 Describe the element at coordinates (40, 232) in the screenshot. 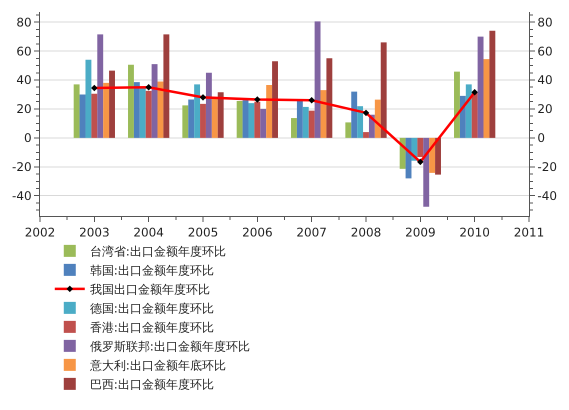

I see `x-tick-label: 2002` at that location.